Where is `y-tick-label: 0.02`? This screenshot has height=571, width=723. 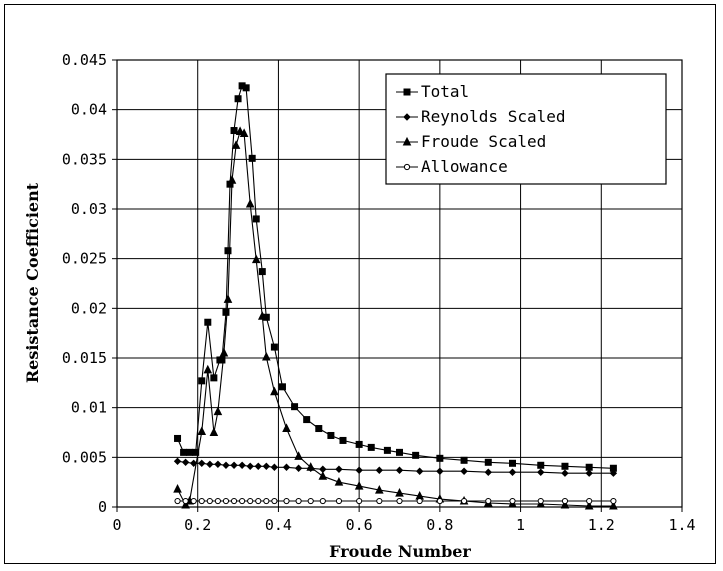 y-tick-label: 0.02 is located at coordinates (89, 308).